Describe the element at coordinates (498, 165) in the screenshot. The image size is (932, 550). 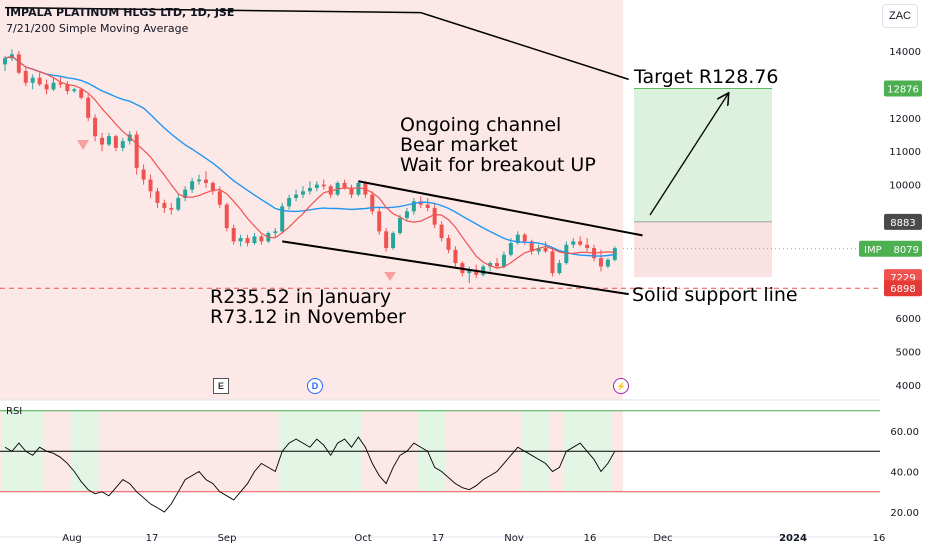
I see `channel-annotation-3: Wait for breakout UP` at that location.